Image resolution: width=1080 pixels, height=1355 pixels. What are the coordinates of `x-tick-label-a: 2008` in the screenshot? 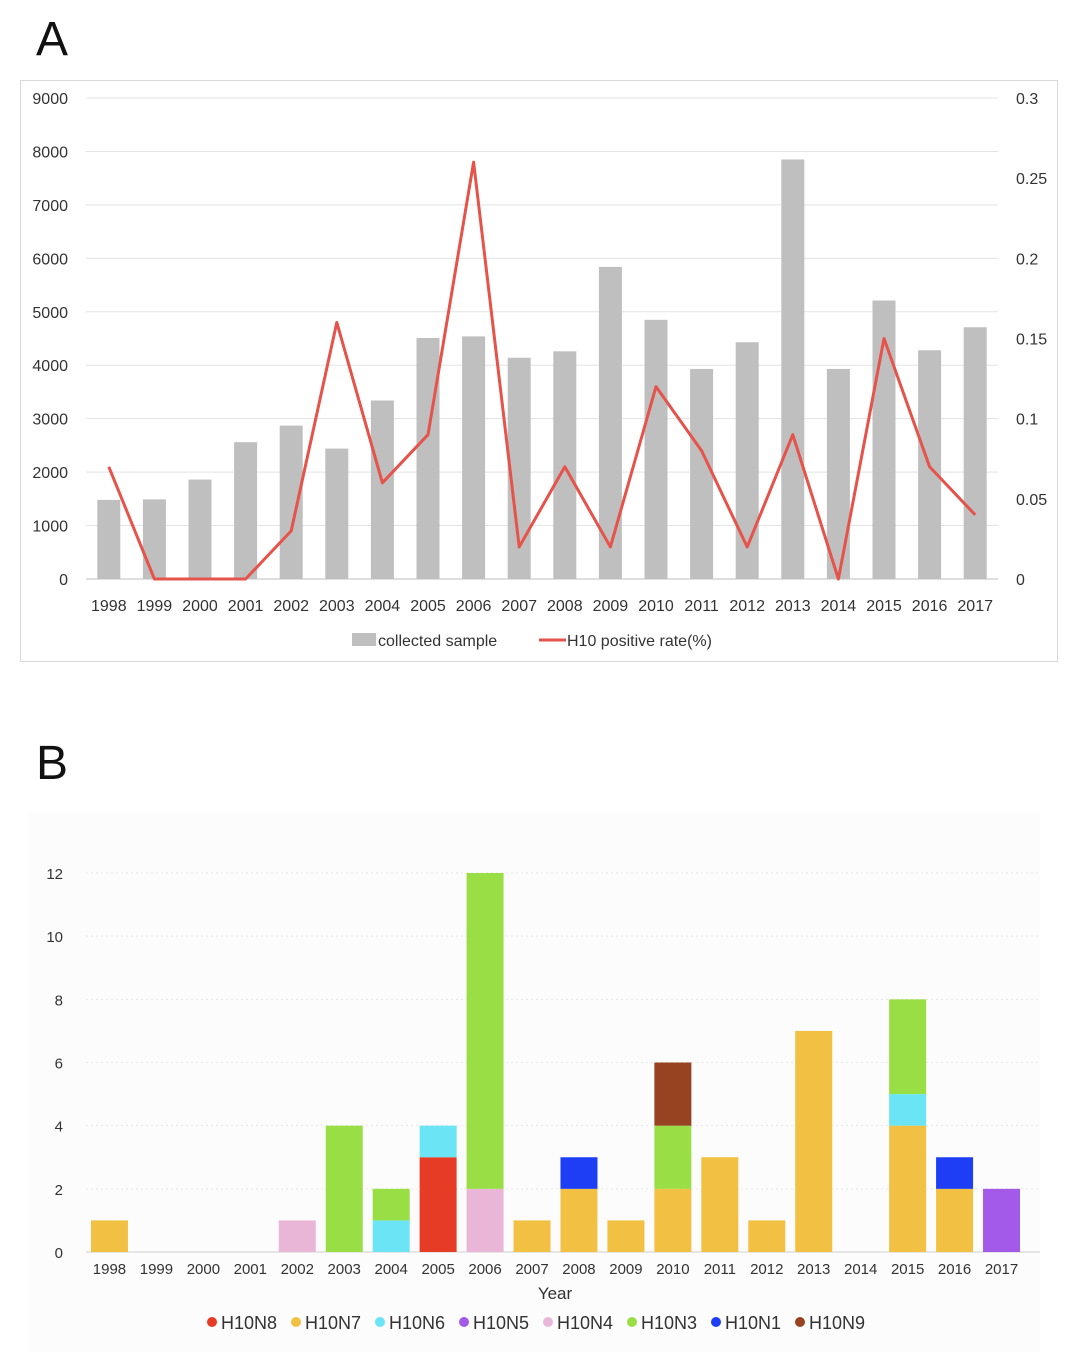 It's located at (565, 606).